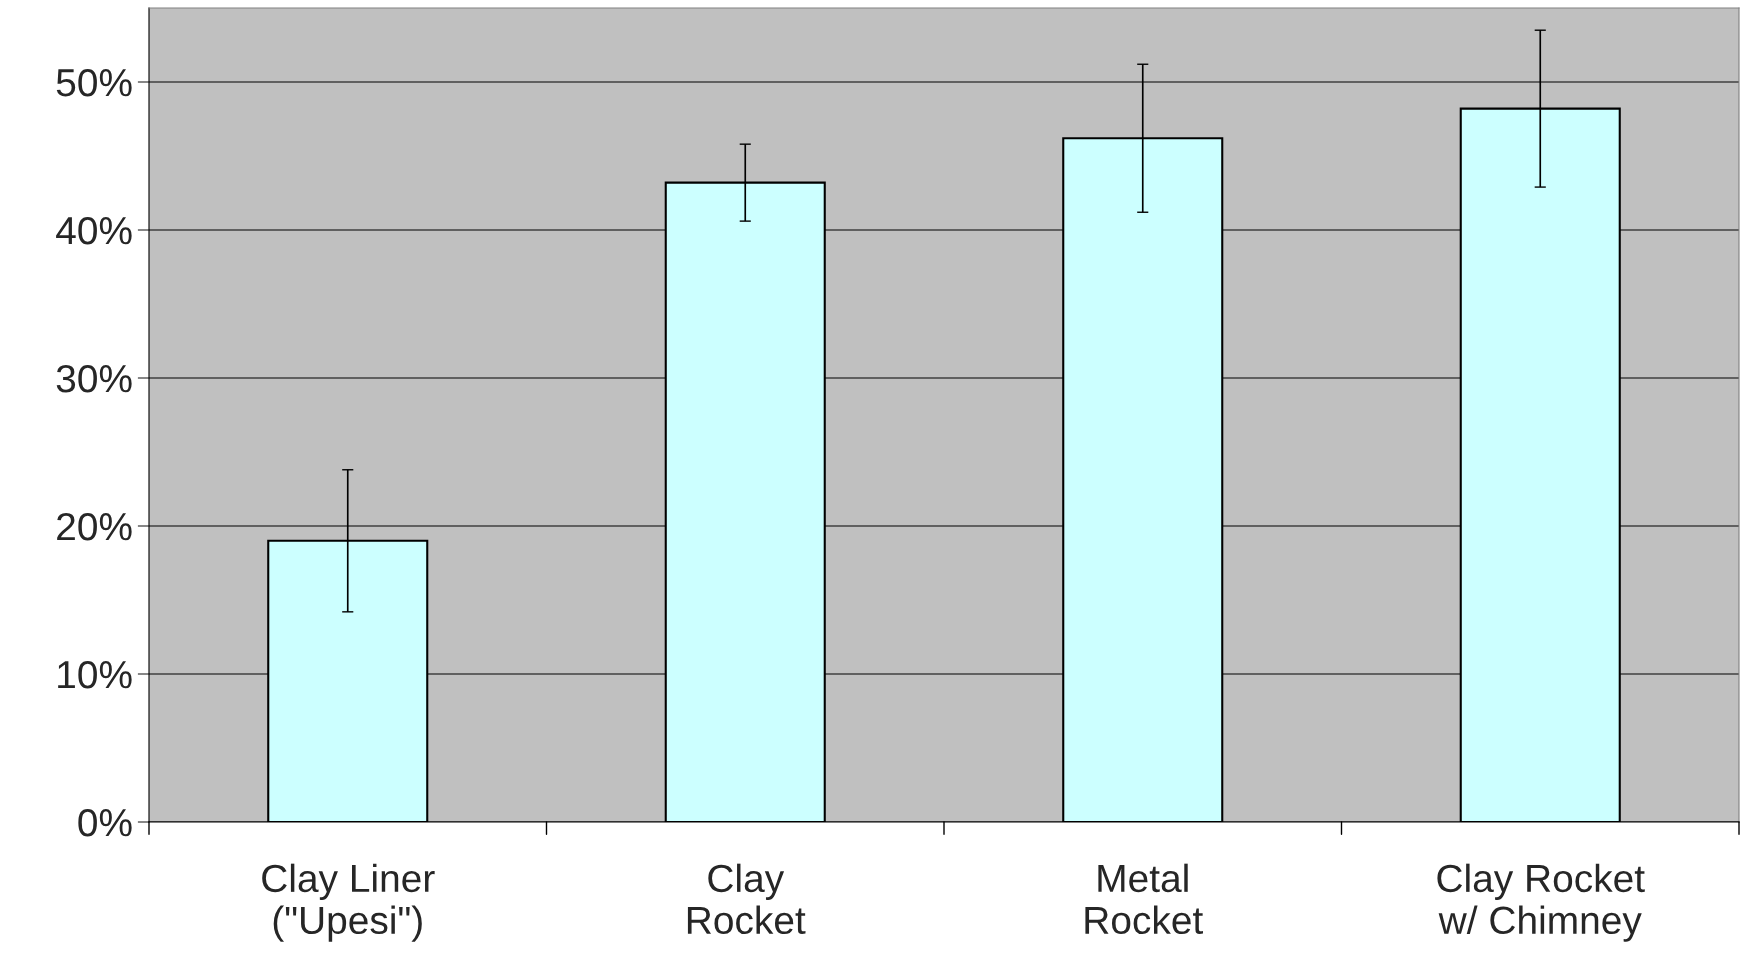  What do you see at coordinates (746, 899) in the screenshot?
I see `x-tick-label: Clay Rocket` at bounding box center [746, 899].